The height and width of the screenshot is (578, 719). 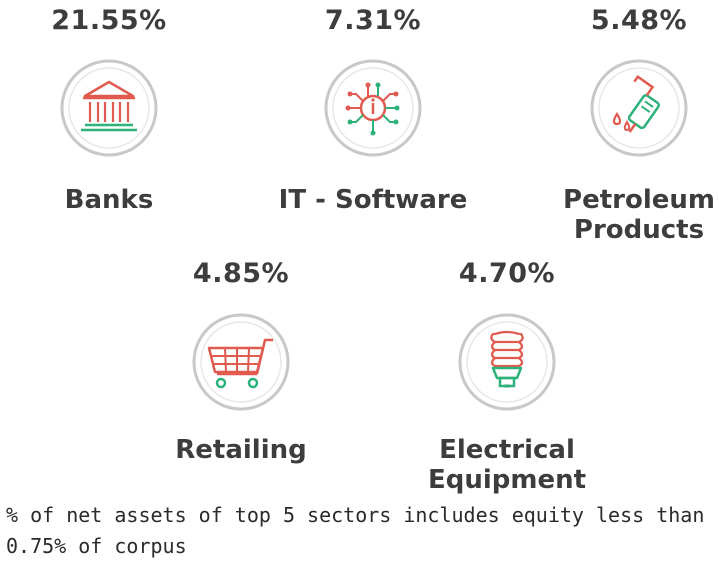 I want to click on sector-label-line: Petroleum, so click(x=639, y=200).